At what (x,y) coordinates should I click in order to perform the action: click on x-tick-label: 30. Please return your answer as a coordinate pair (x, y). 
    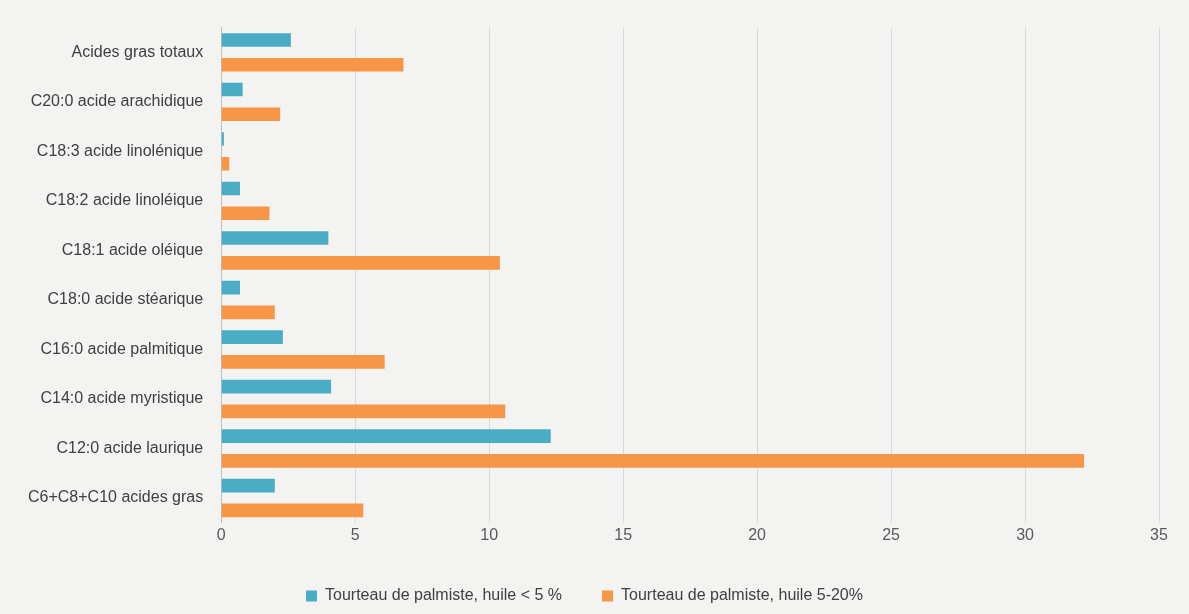
    Looking at the image, I should click on (1025, 534).